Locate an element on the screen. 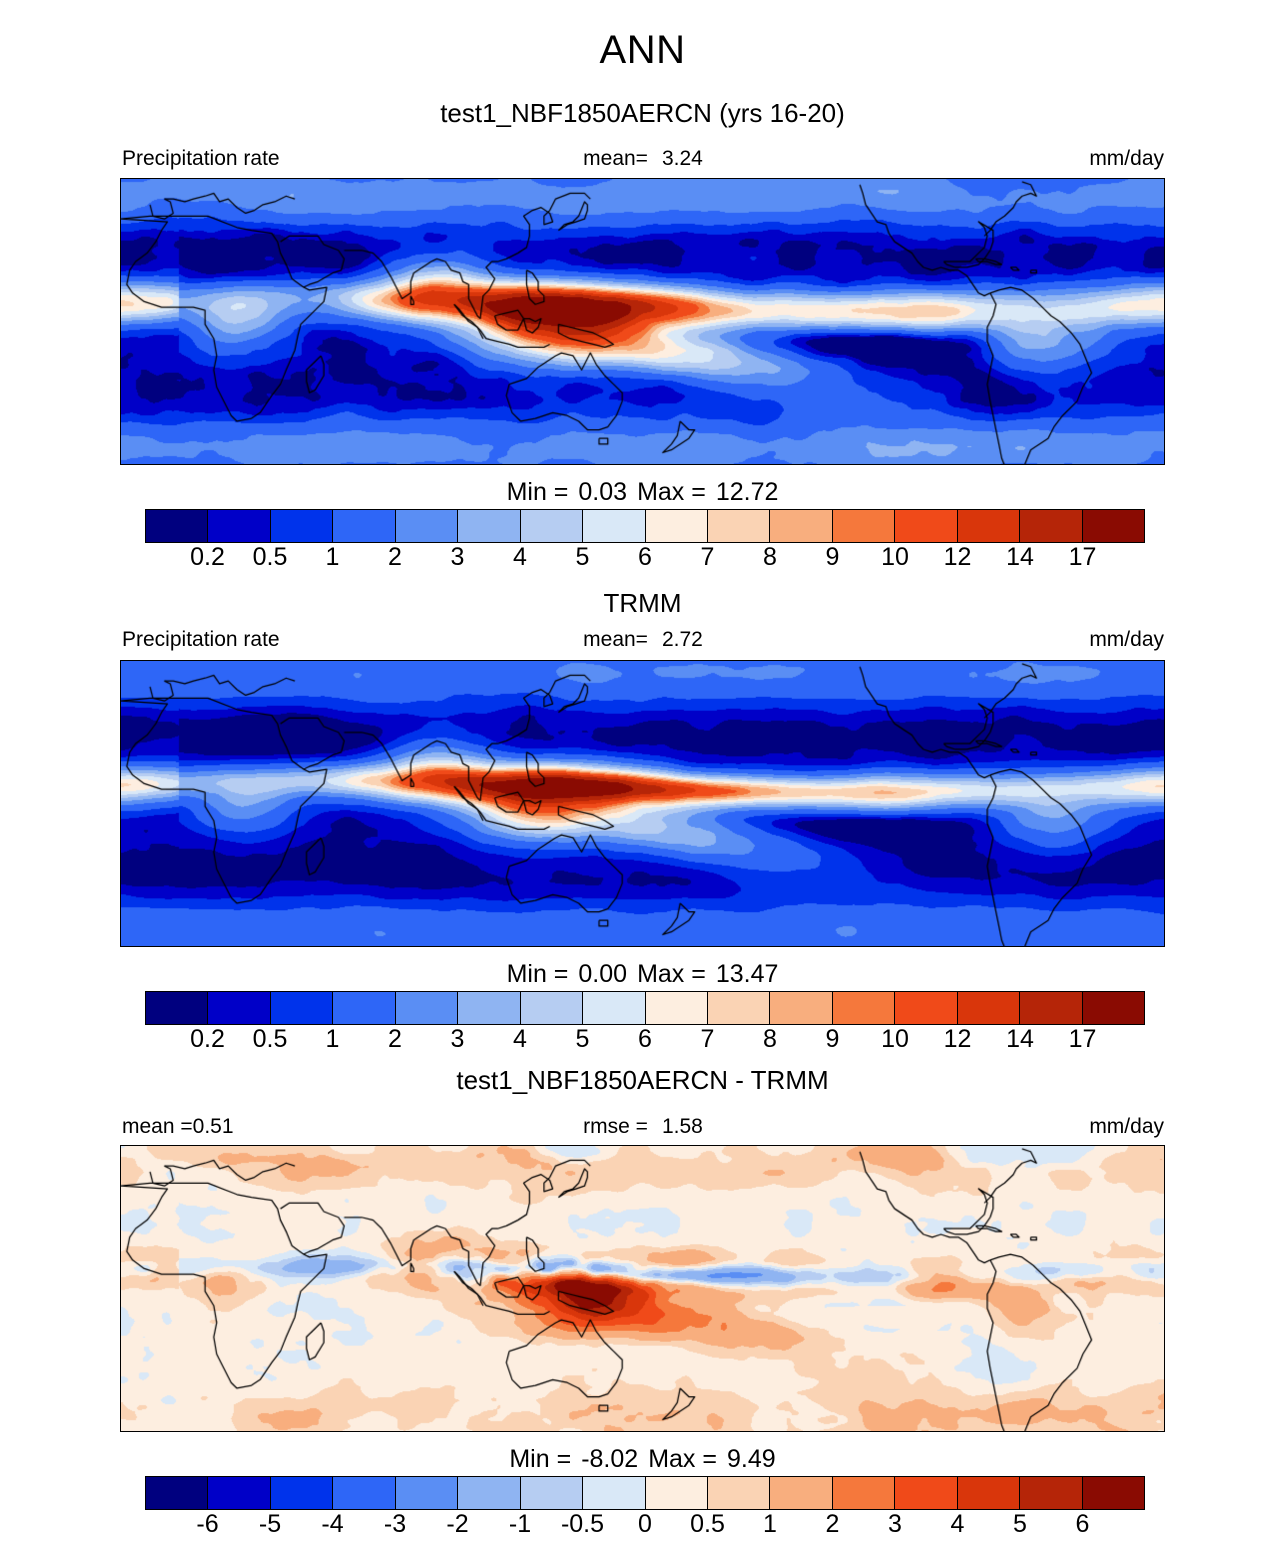 This screenshot has height=1542, width=1285. colorbar-tick-label: 12 is located at coordinates (957, 557).